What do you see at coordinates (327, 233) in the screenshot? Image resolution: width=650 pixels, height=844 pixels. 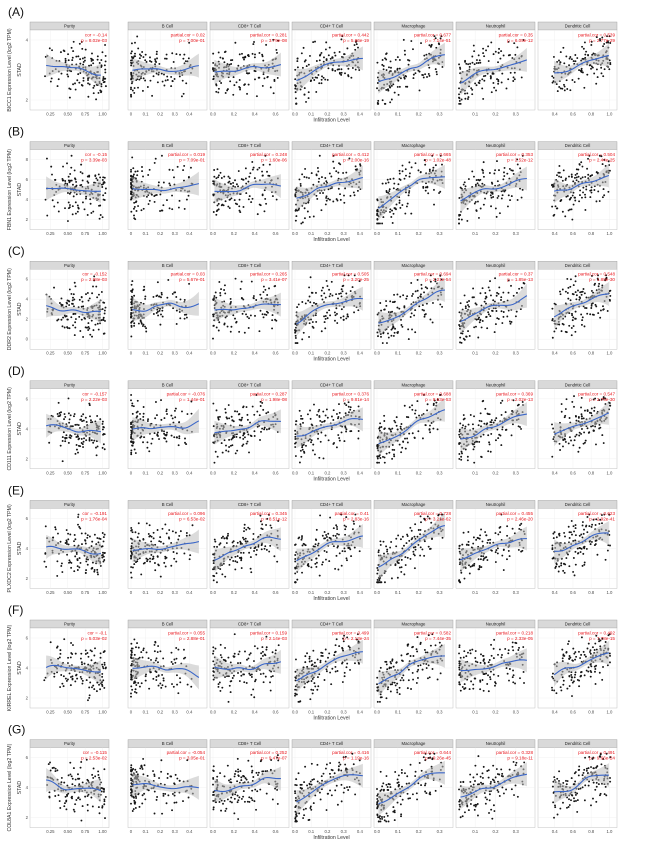 I see `x-tick-label: 0.2` at bounding box center [327, 233].